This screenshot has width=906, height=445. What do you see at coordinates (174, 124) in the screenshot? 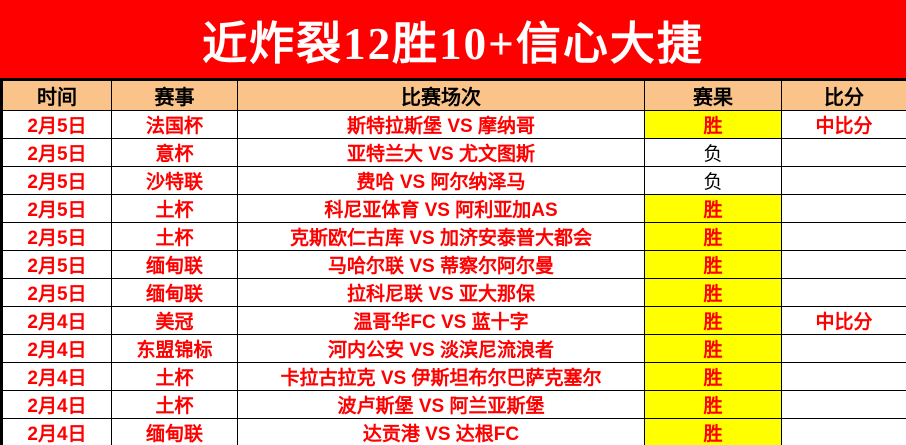
I see `league-cell: 法国杯` at bounding box center [174, 124].